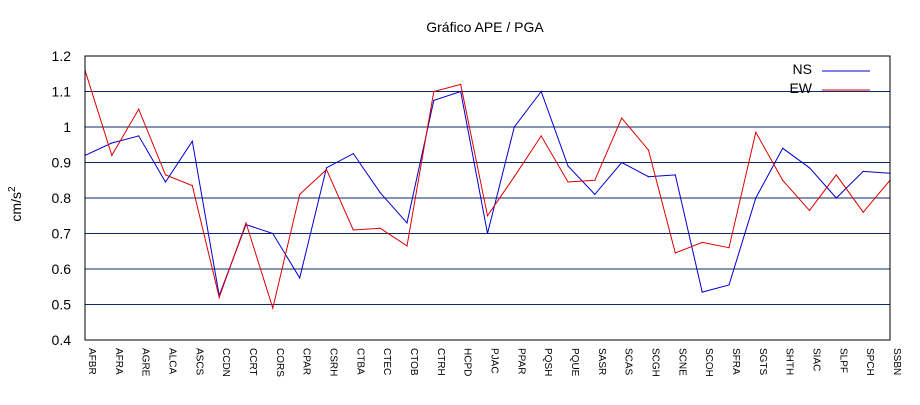  I want to click on x-tick-label: AFBR, so click(91, 361).